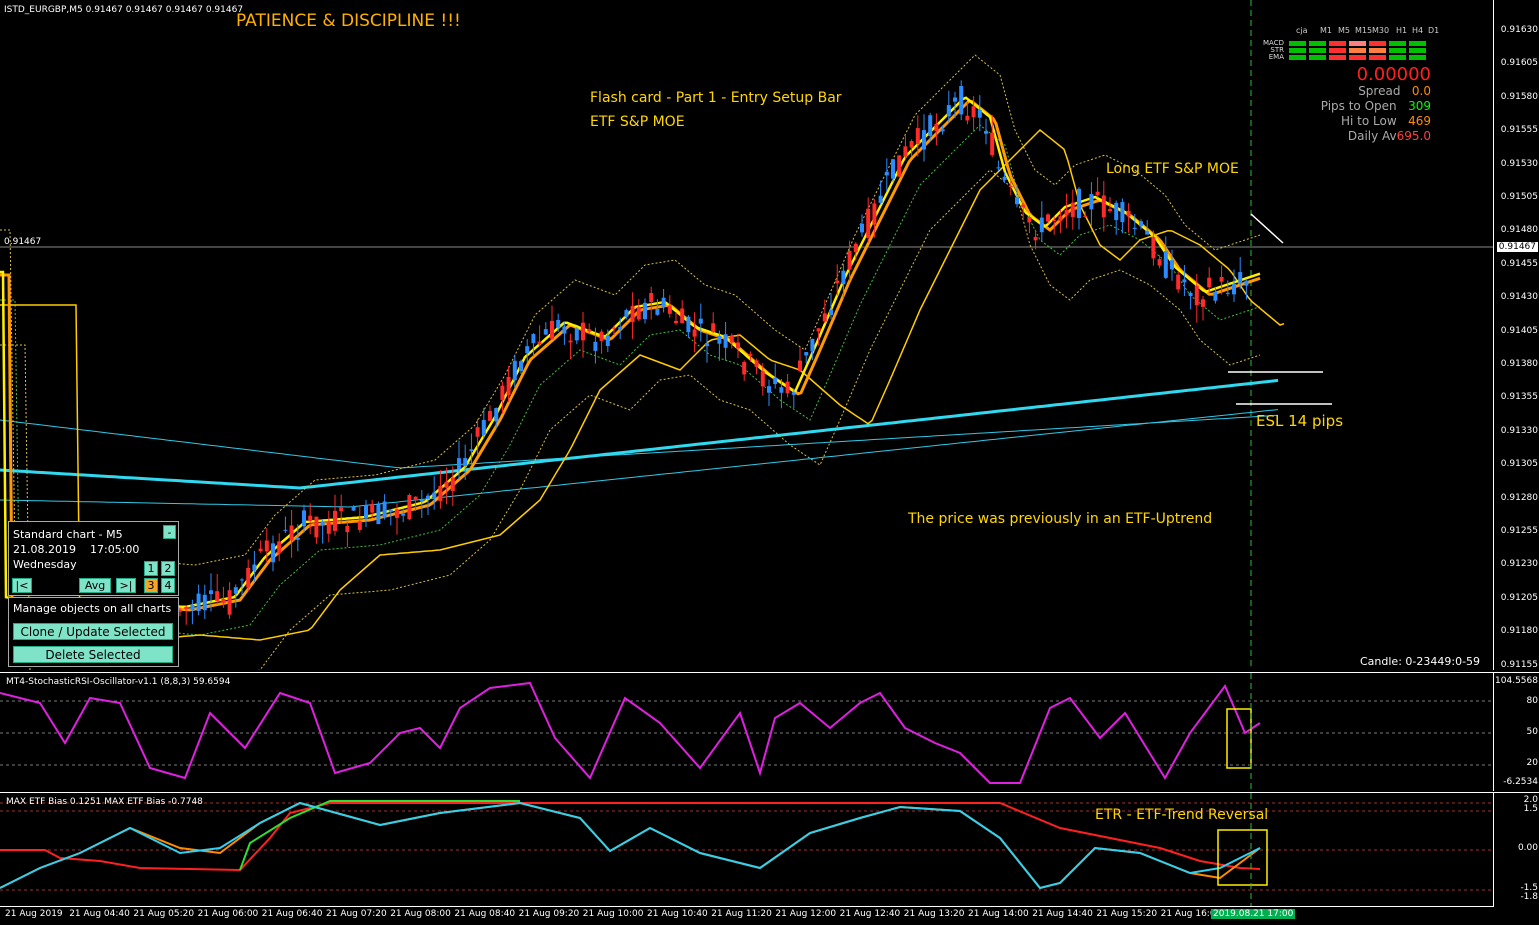  I want to click on stat-spread-value: 0.0, so click(1421, 91).